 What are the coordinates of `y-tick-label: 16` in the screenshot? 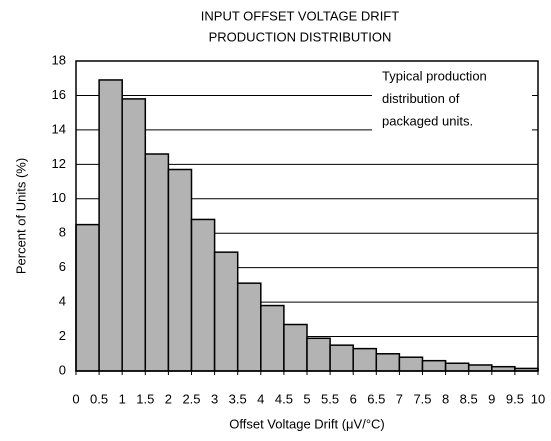 It's located at (59, 94).